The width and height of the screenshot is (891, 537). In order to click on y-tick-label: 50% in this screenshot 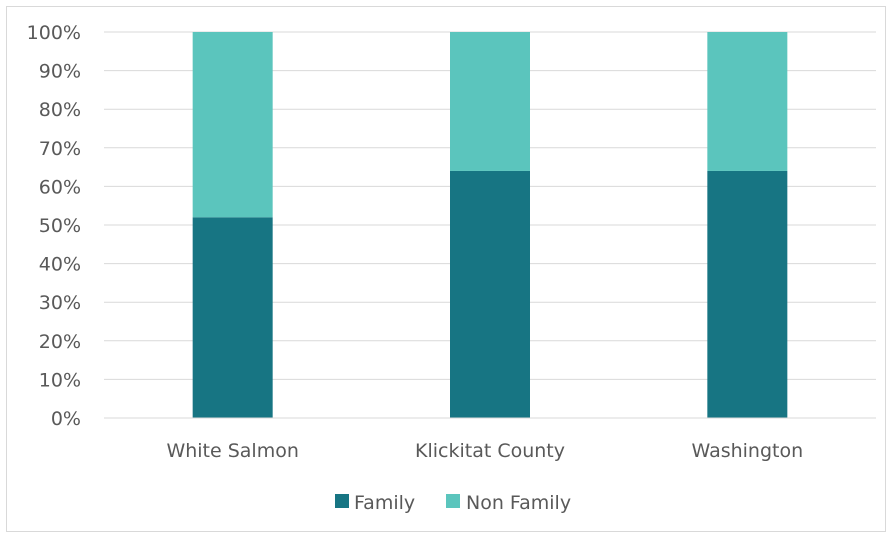, I will do `click(60, 226)`.